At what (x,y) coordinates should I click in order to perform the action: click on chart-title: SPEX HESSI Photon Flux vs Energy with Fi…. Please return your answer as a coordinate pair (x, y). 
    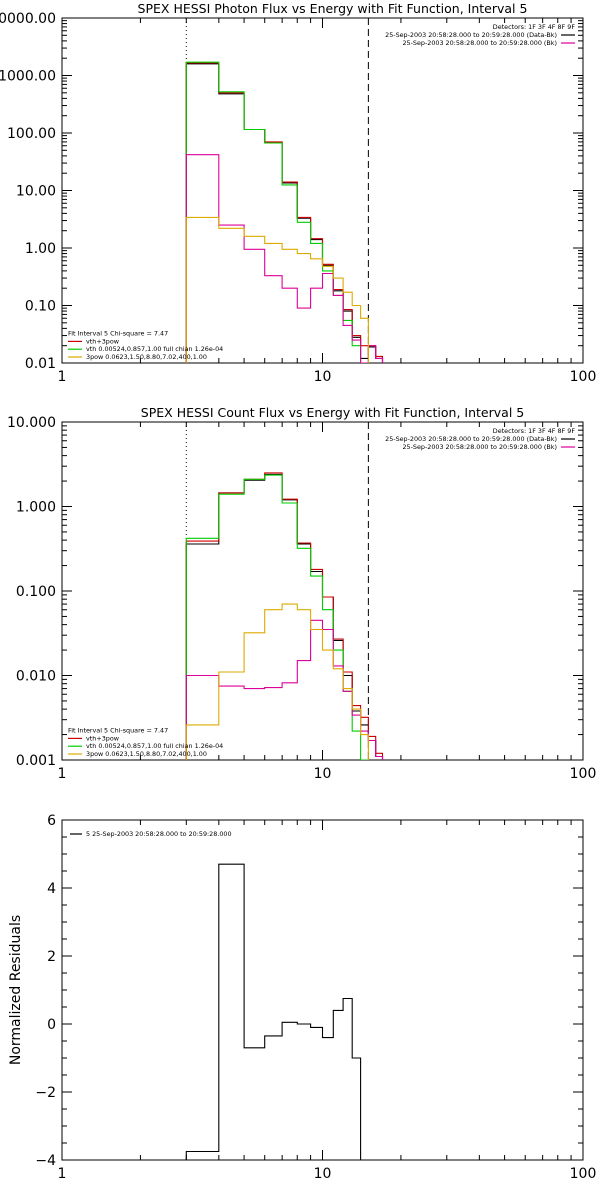
    Looking at the image, I should click on (333, 8).